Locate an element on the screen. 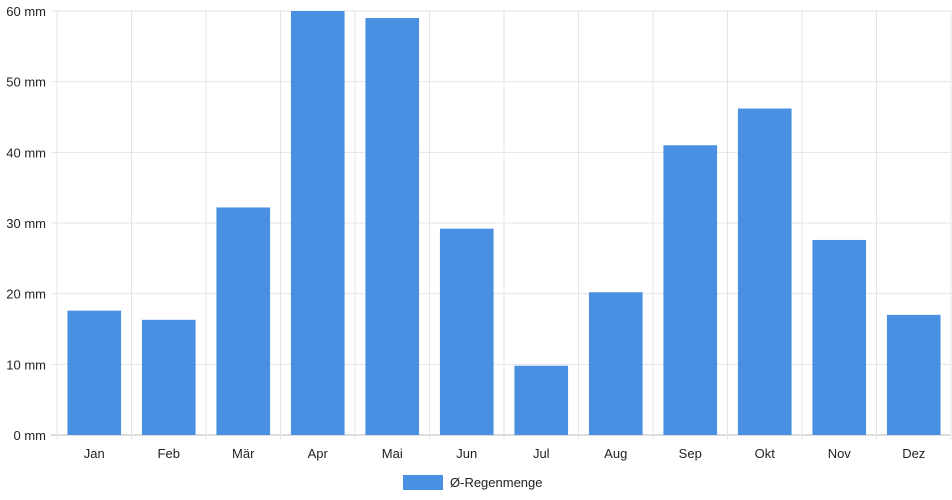 This screenshot has width=952, height=500. x-tick-label: Jun is located at coordinates (466, 453).